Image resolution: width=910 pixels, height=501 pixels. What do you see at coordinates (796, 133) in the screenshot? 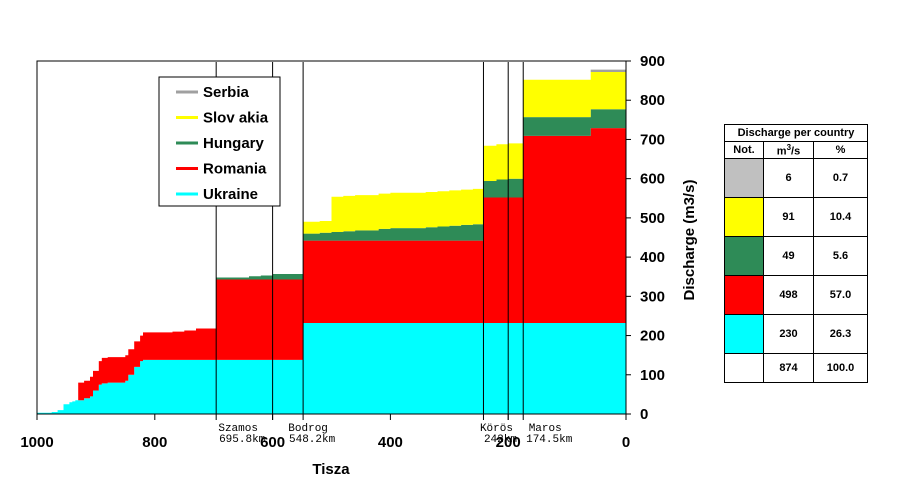
I see `table-caption: Discharge per country` at bounding box center [796, 133].